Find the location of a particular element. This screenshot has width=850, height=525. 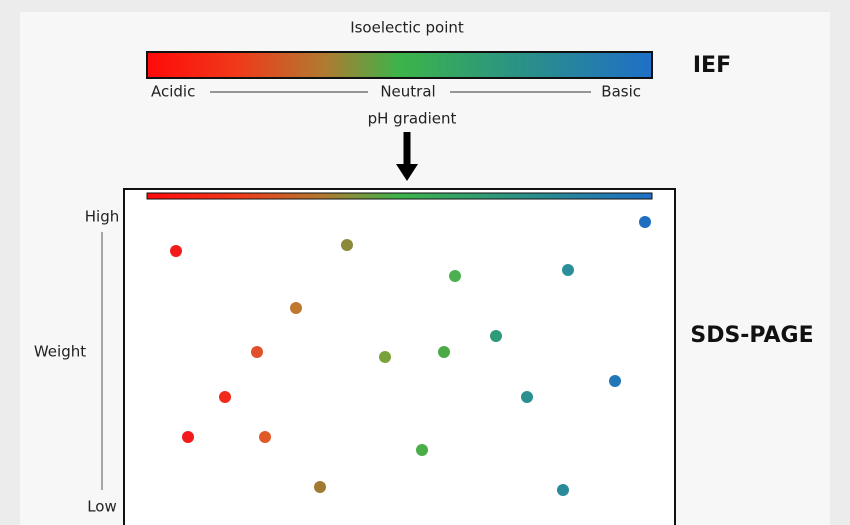

high-label: High is located at coordinates (102, 217).